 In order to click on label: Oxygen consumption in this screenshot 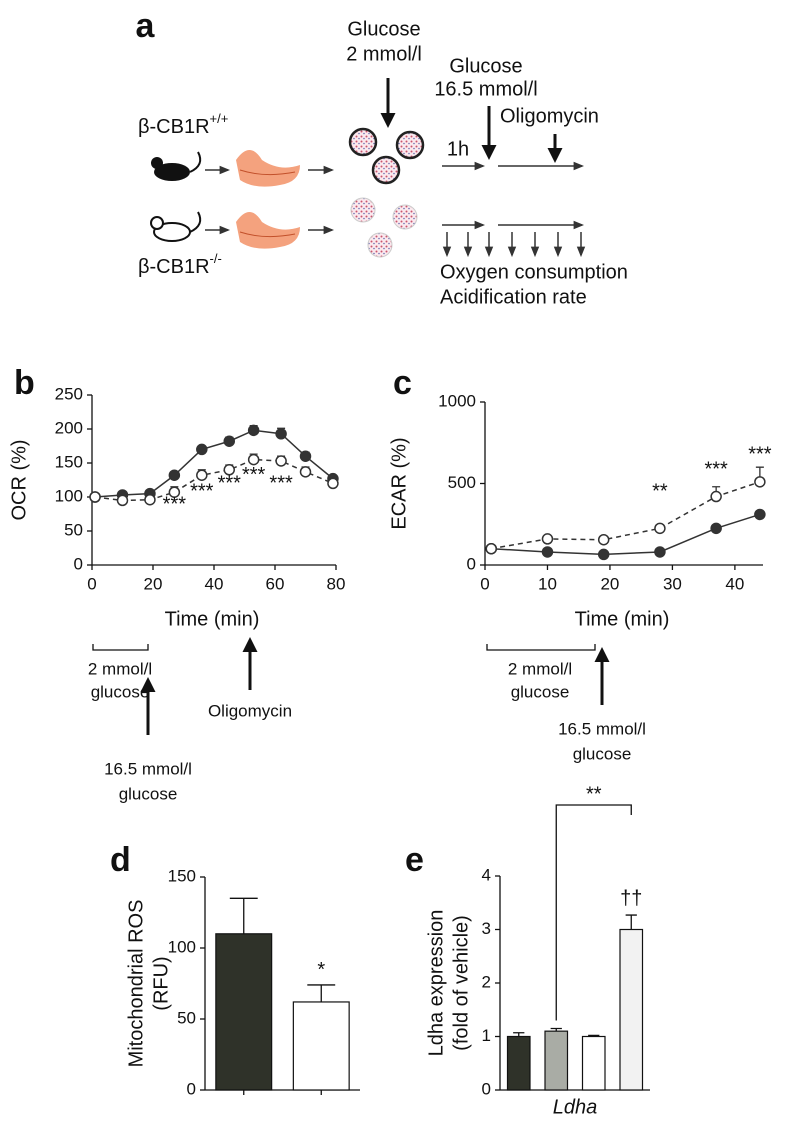, I will do `click(534, 272)`.